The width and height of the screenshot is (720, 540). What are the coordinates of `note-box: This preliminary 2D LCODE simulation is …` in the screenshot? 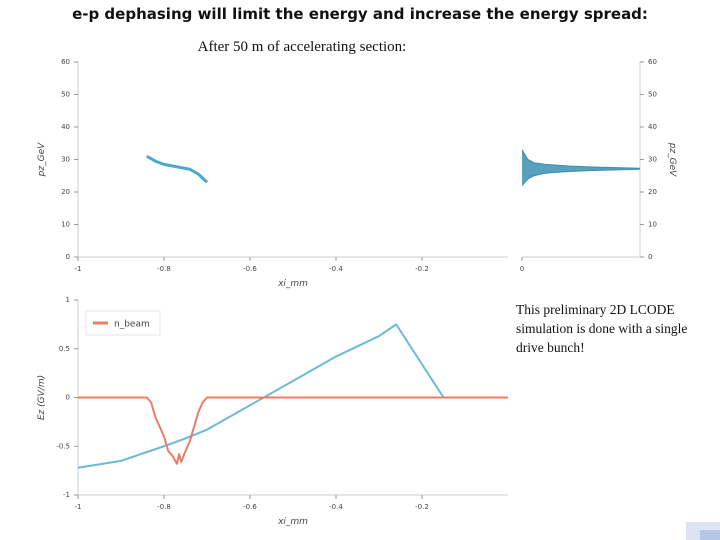 It's located at (602, 328).